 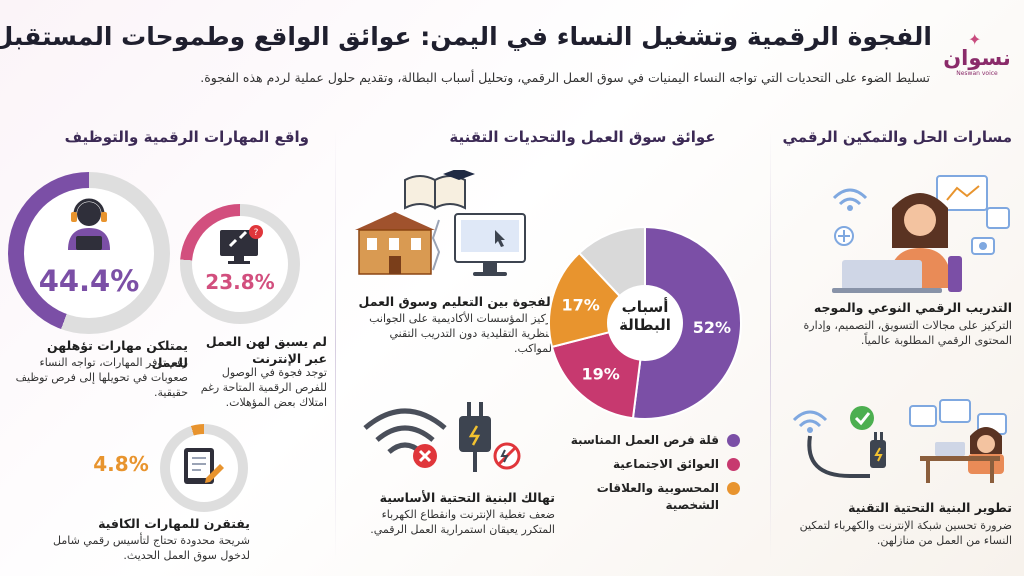 What do you see at coordinates (204, 466) in the screenshot?
I see `tablet-pen-icon` at bounding box center [204, 466].